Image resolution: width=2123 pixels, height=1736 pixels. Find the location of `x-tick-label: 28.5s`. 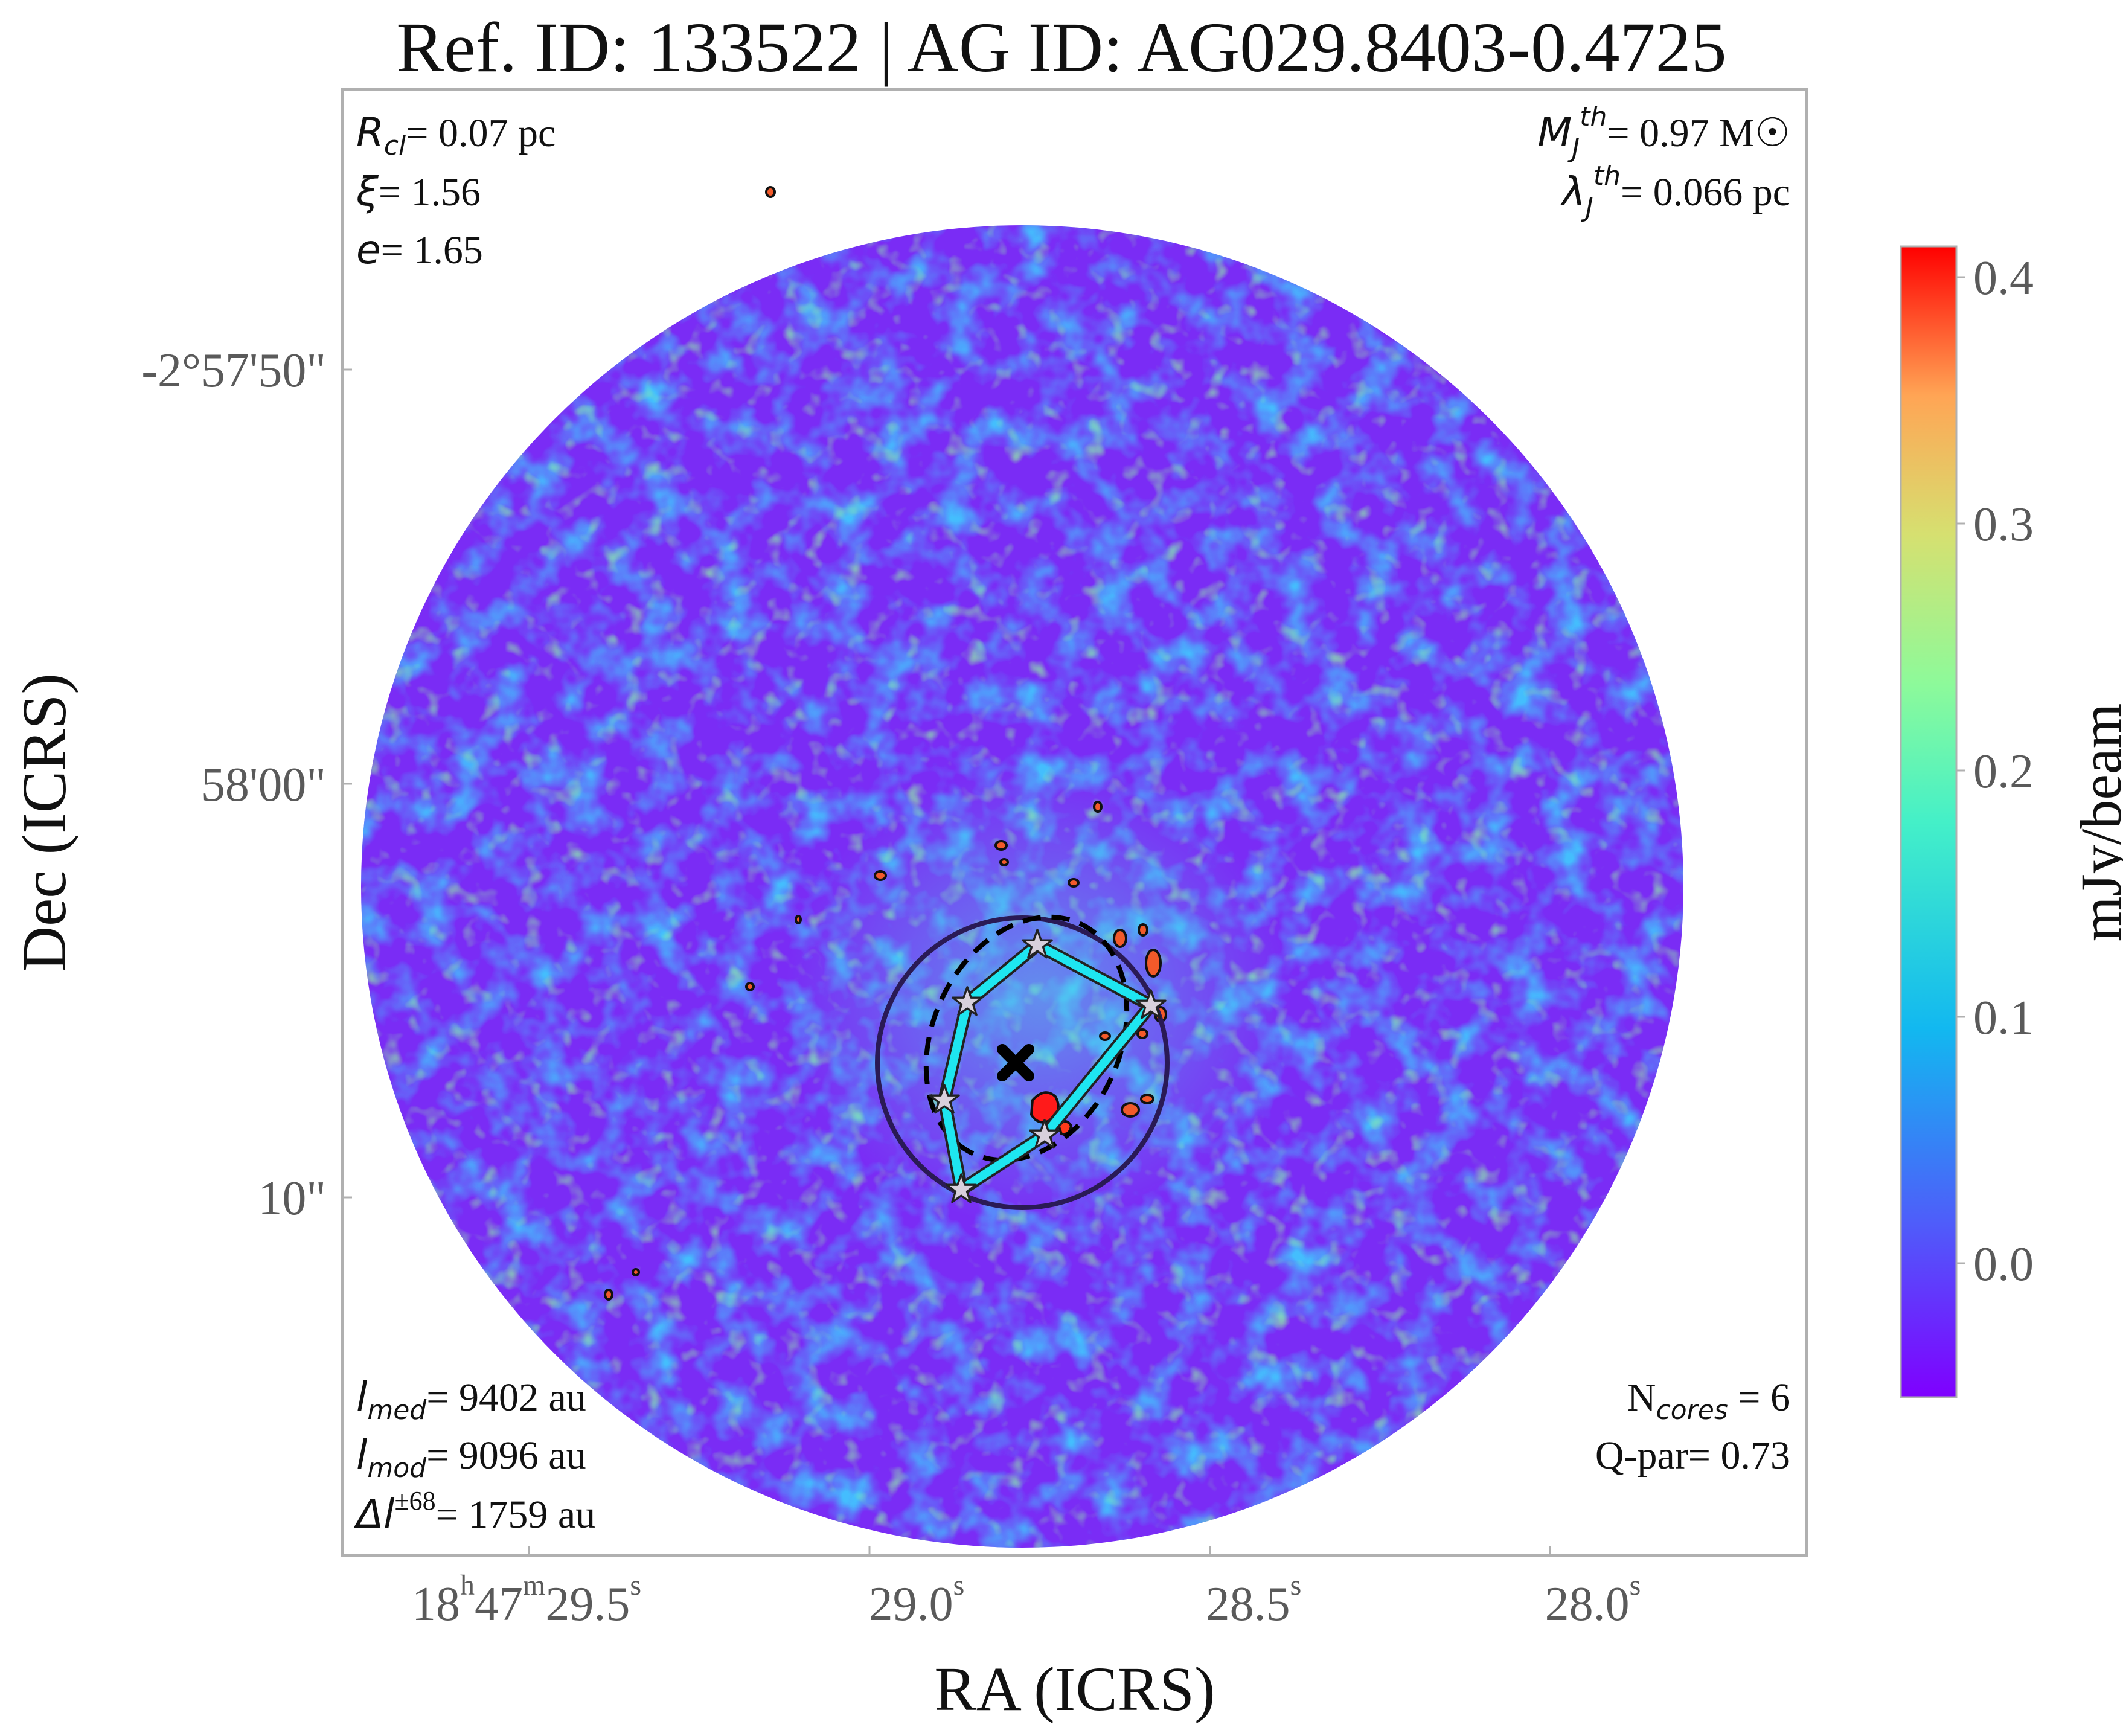

x-tick-label: 28.5s is located at coordinates (1254, 1600).